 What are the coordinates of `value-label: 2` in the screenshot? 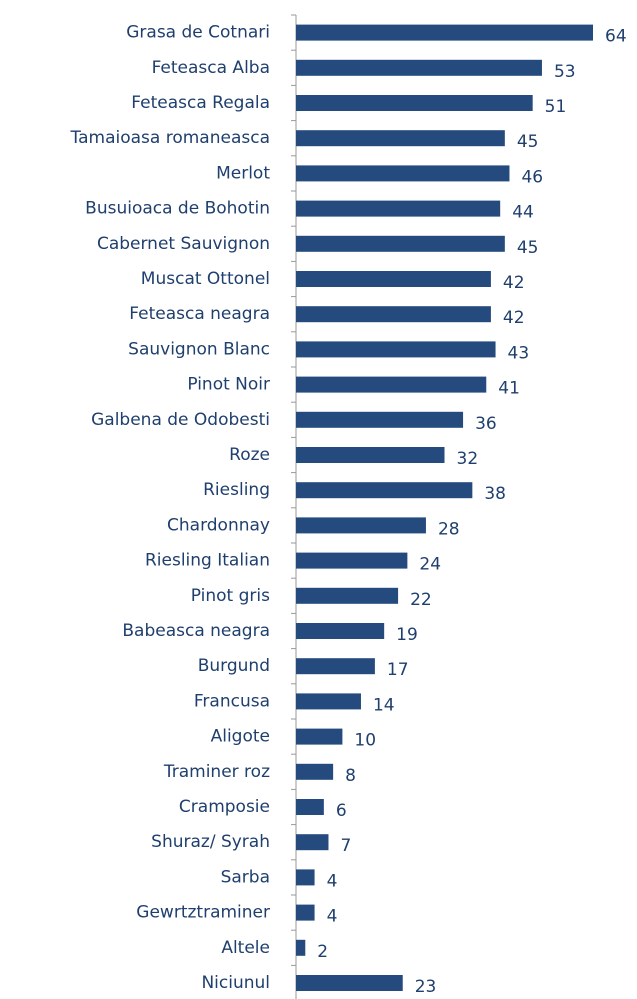 It's located at (322, 952).